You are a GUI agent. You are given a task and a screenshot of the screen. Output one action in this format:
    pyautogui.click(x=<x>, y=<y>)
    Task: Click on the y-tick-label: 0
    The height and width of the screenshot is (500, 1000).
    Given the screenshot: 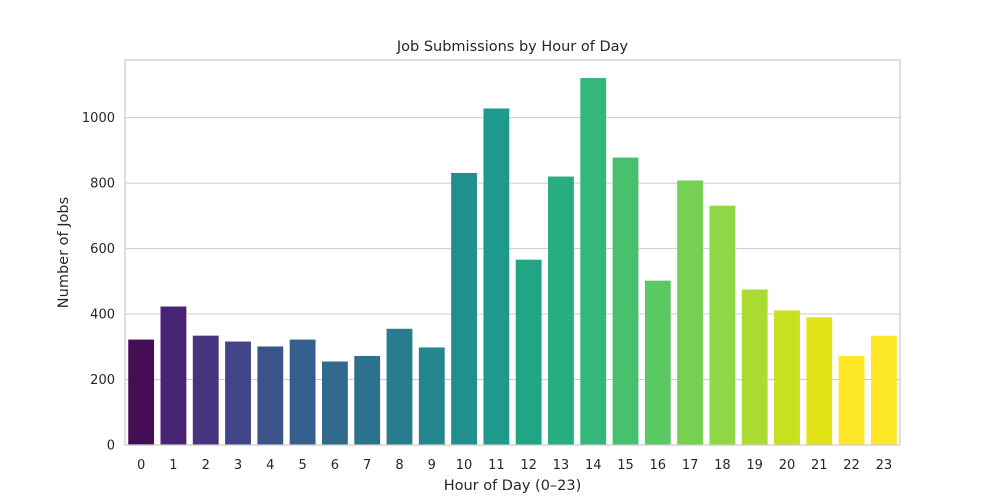 What is the action you would take?
    pyautogui.click(x=111, y=446)
    